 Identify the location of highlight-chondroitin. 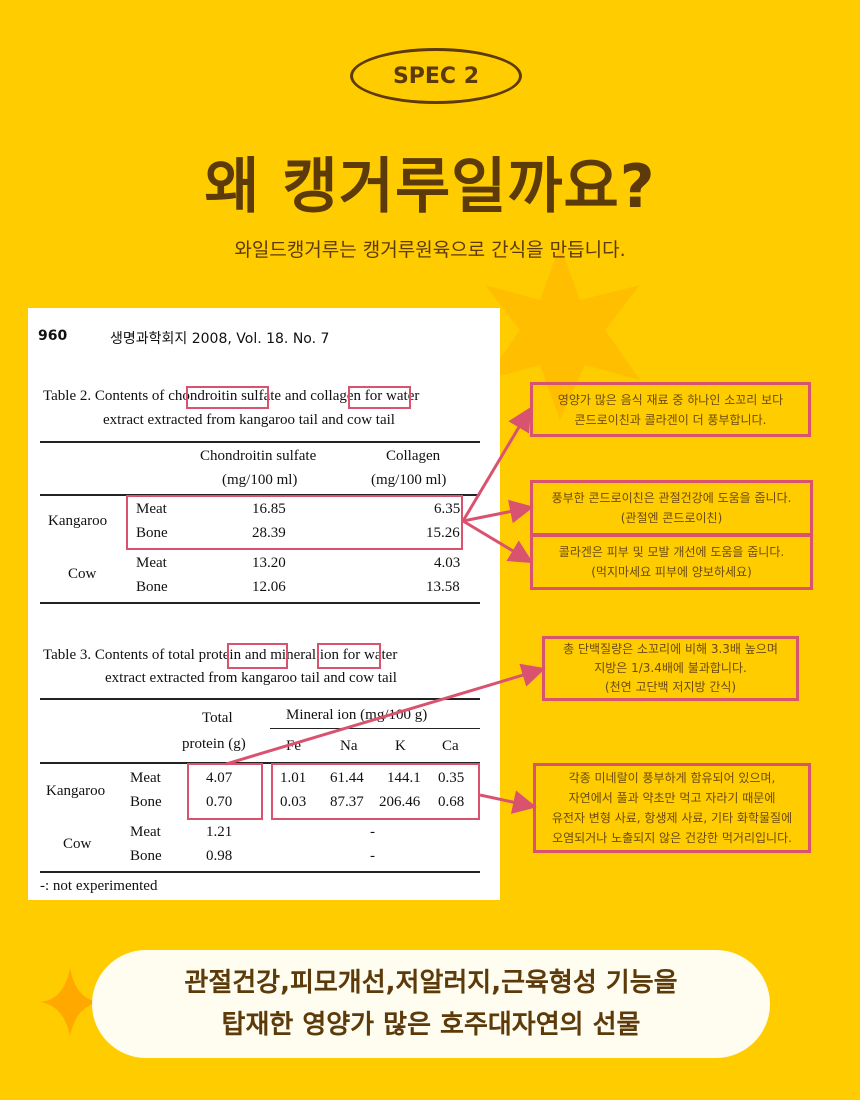
(227, 397).